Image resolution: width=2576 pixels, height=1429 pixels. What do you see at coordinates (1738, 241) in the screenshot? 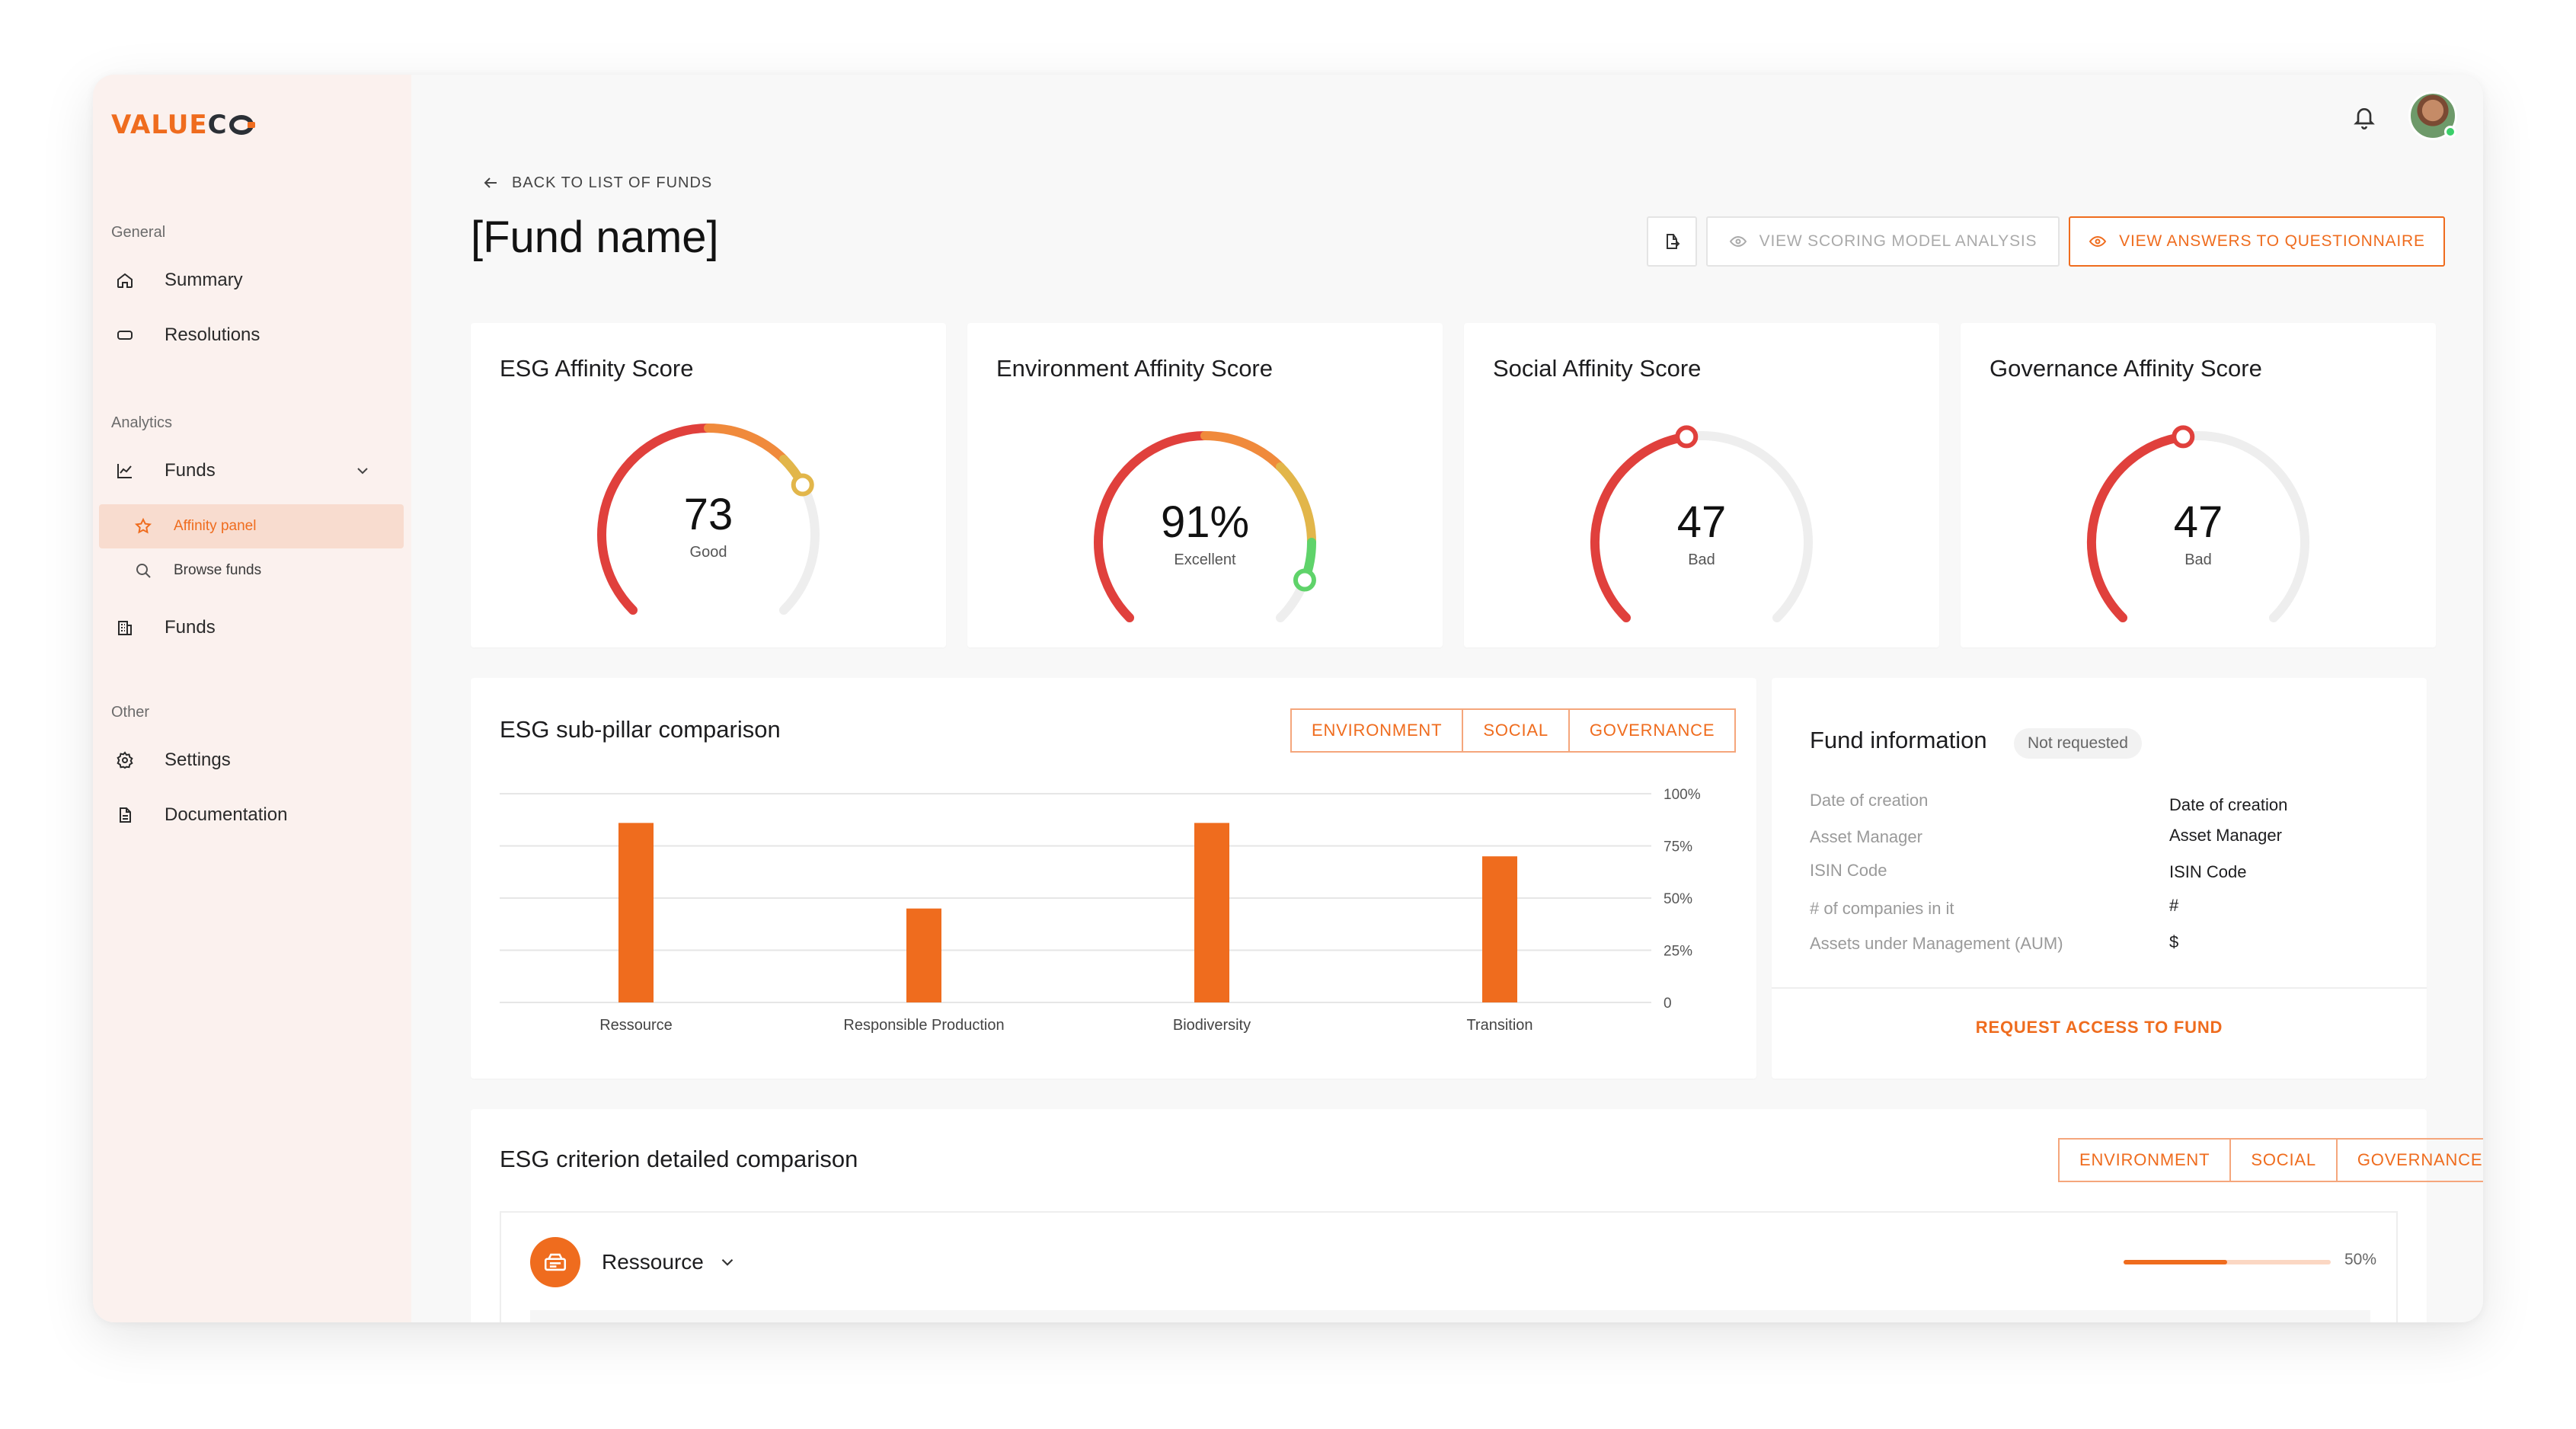
I see `eye-icon` at bounding box center [1738, 241].